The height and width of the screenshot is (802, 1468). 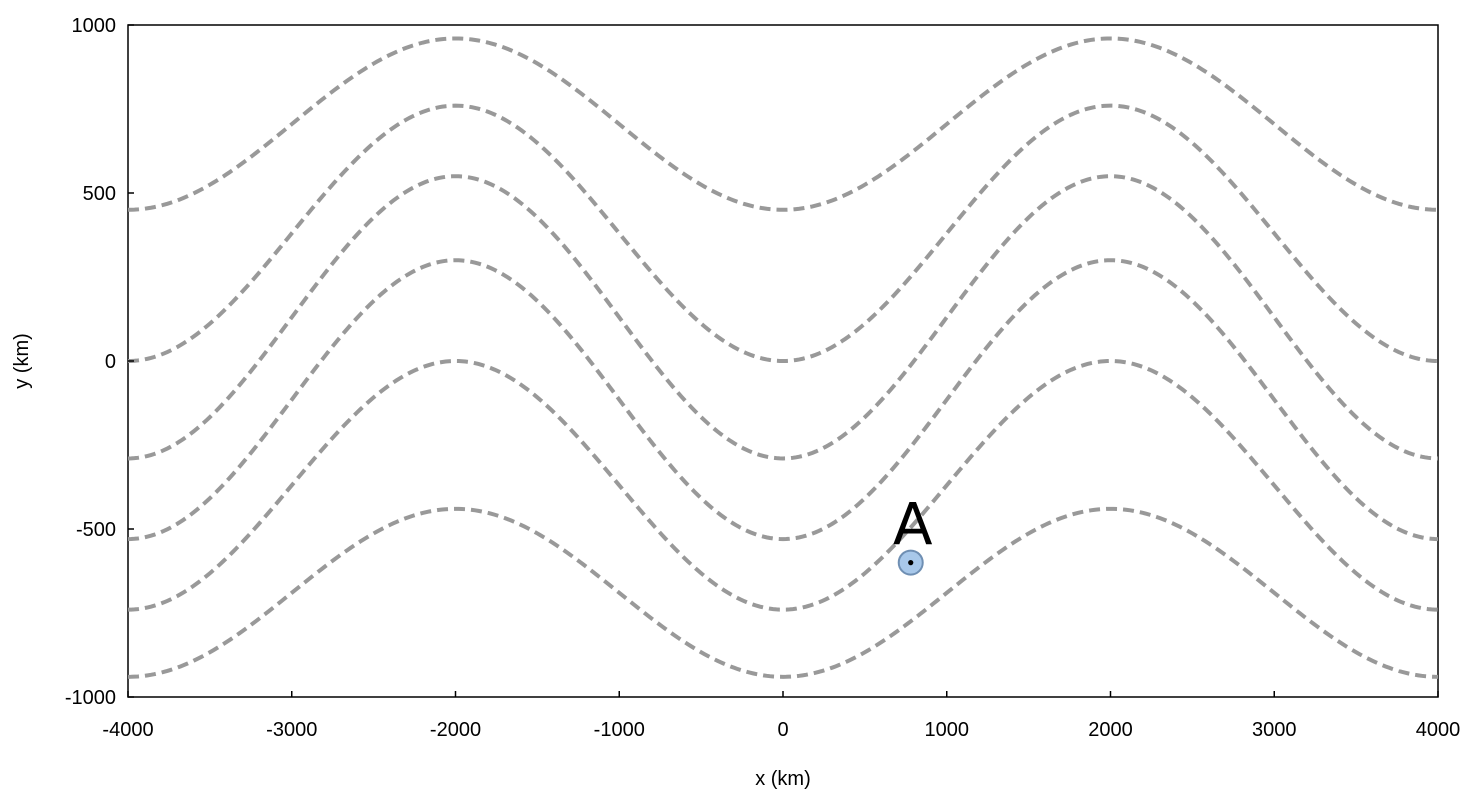 What do you see at coordinates (99, 362) in the screenshot?
I see `y-axis-ticks: 1000 500 0 -500 -1000` at bounding box center [99, 362].